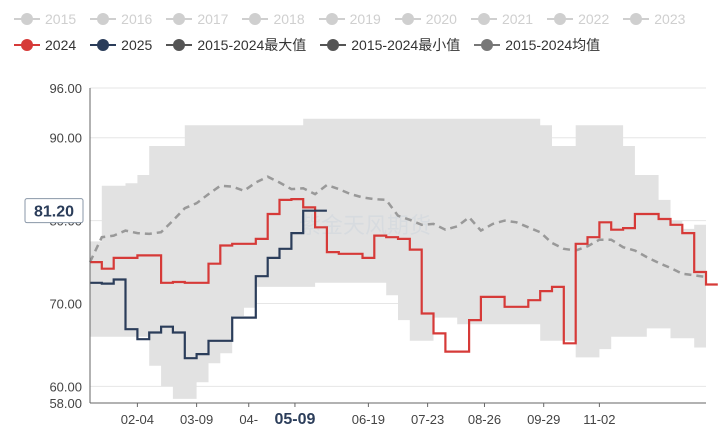 The image size is (721, 430). I want to click on y-tick-label: 90.00, so click(65, 138).